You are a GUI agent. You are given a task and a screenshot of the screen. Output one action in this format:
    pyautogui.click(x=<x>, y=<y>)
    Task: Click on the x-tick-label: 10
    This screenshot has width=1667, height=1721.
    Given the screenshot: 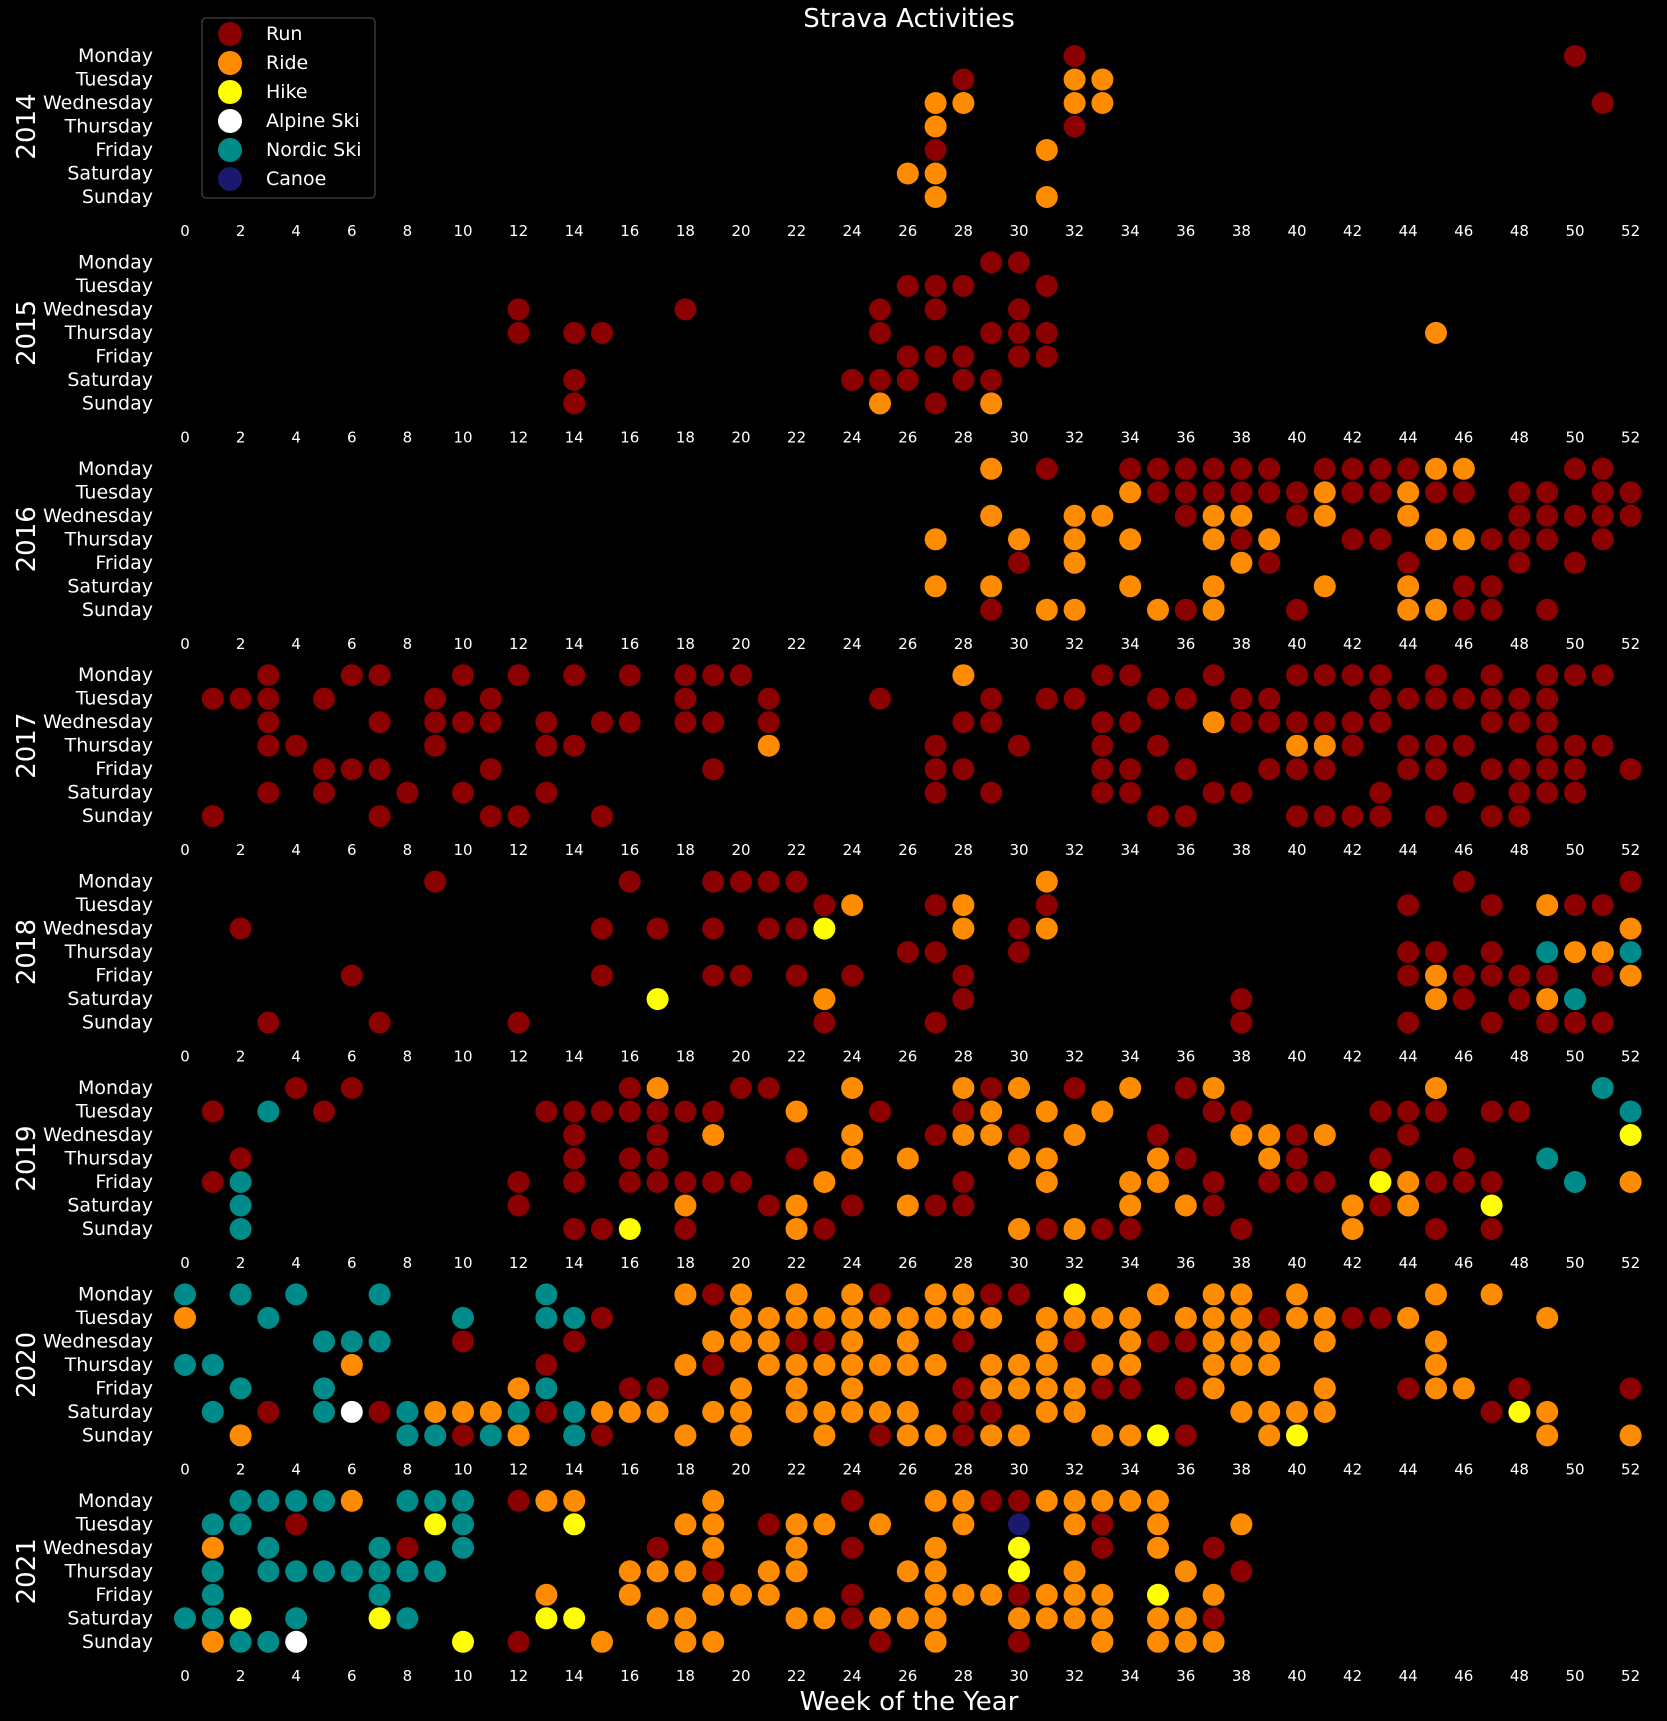 What is the action you would take?
    pyautogui.click(x=462, y=1057)
    